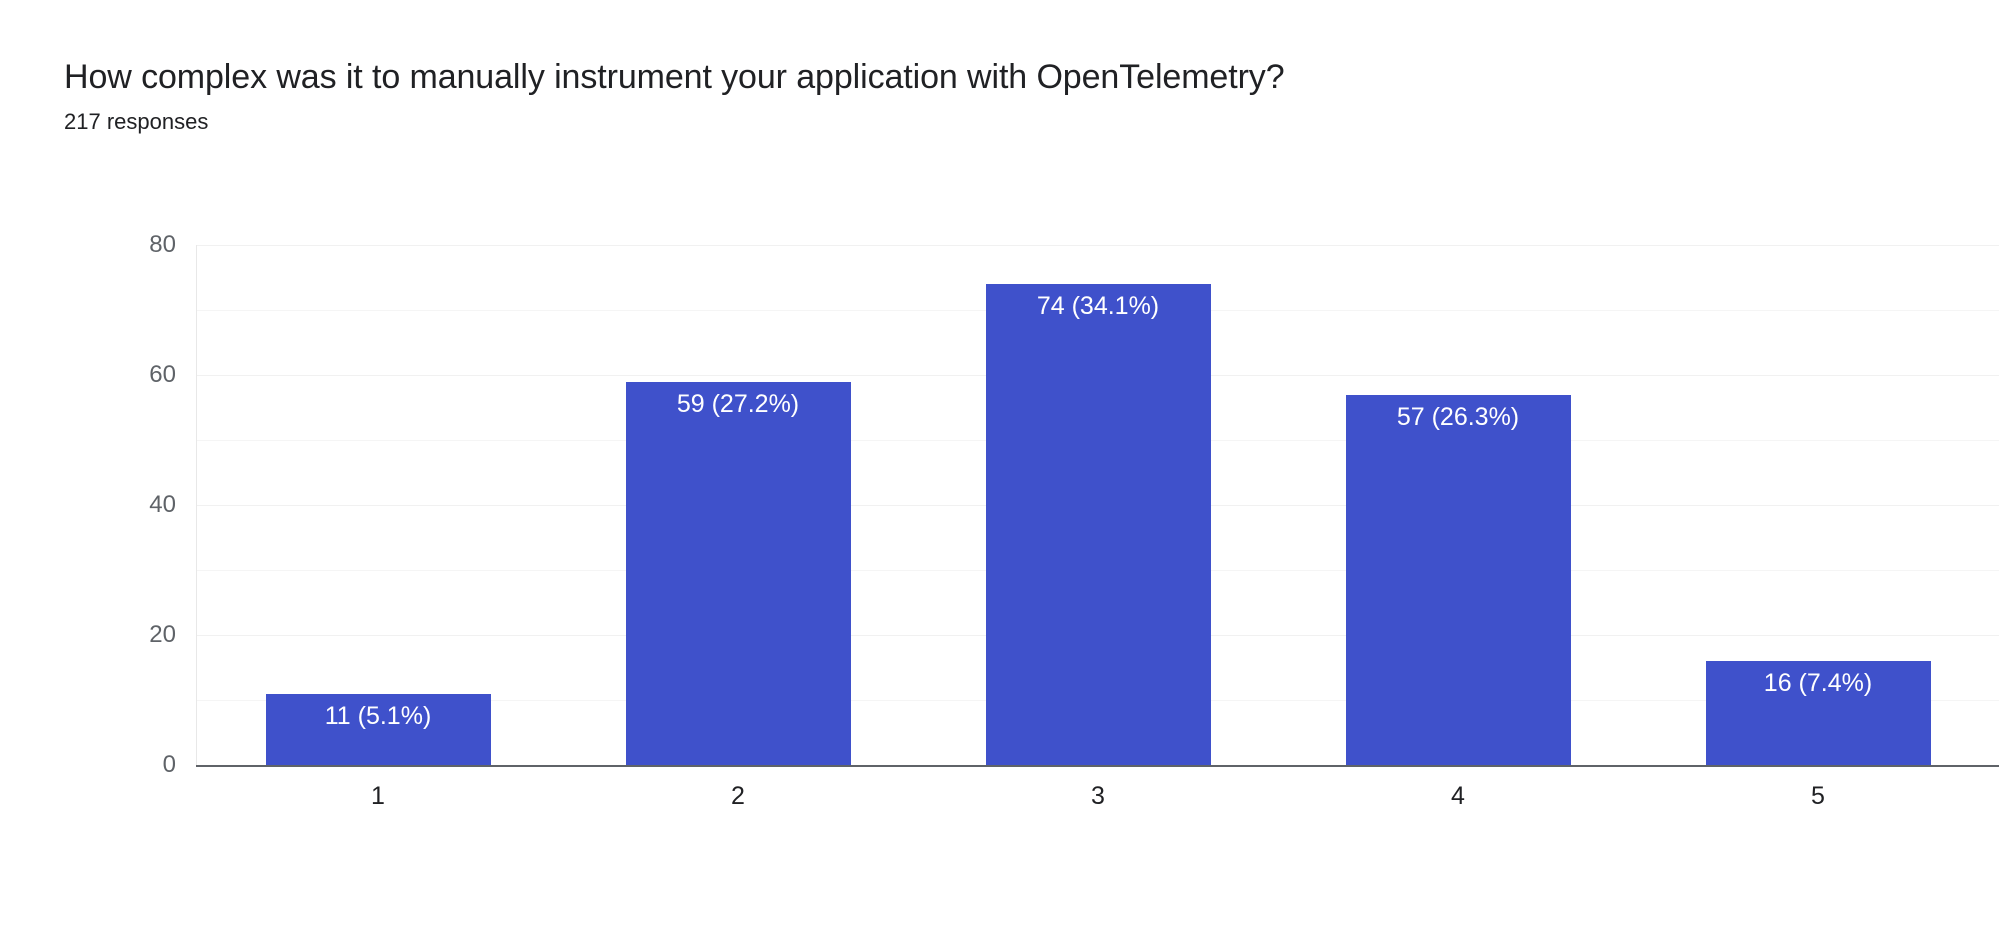 Image resolution: width=1999 pixels, height=951 pixels. What do you see at coordinates (162, 374) in the screenshot?
I see `y-axis-tick-label: 60` at bounding box center [162, 374].